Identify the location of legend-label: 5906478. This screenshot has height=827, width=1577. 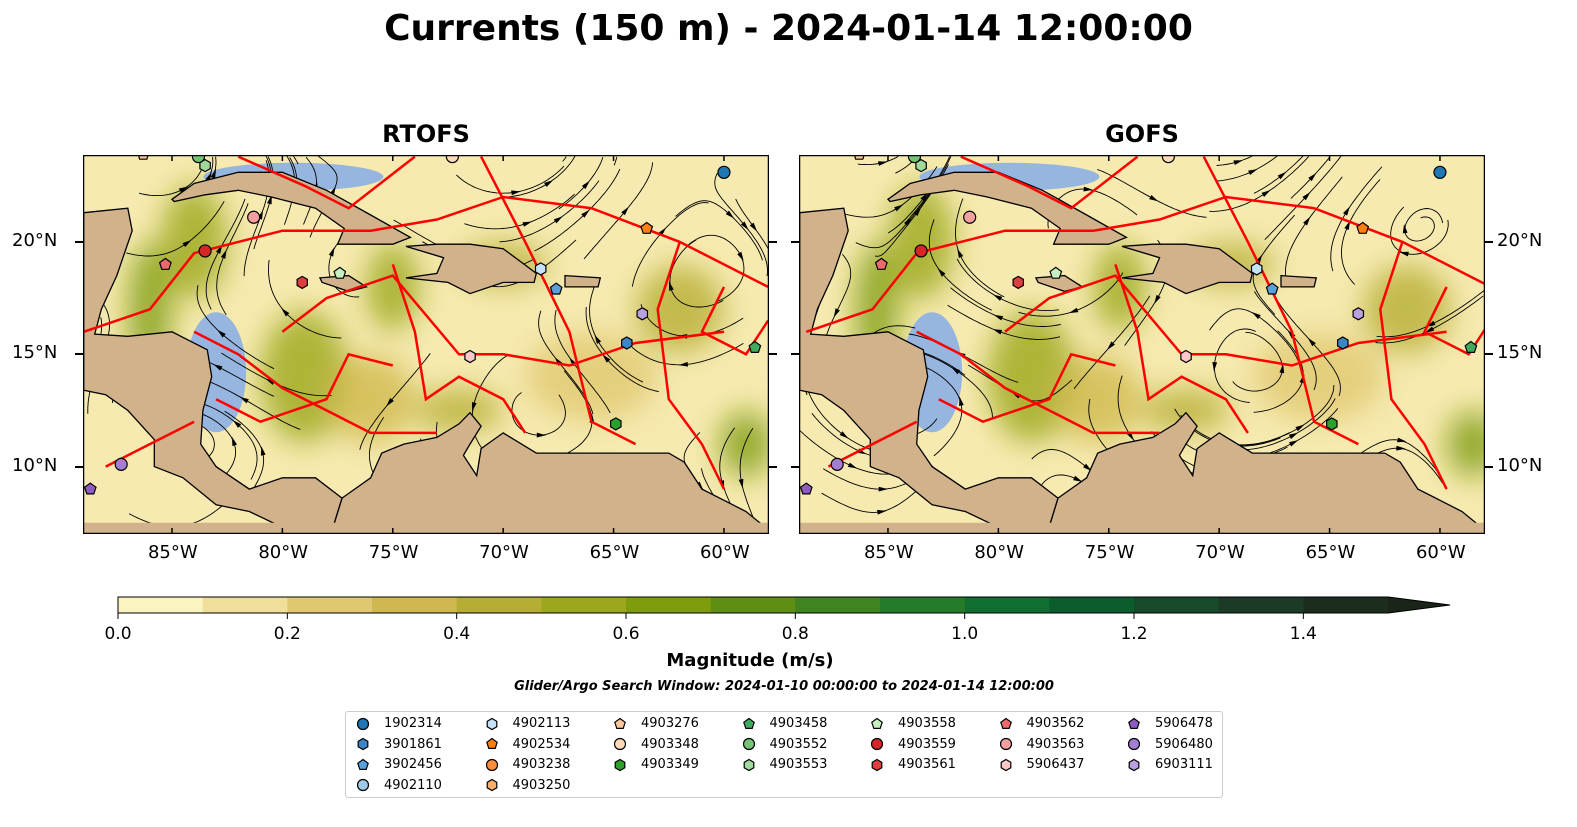
(1184, 723).